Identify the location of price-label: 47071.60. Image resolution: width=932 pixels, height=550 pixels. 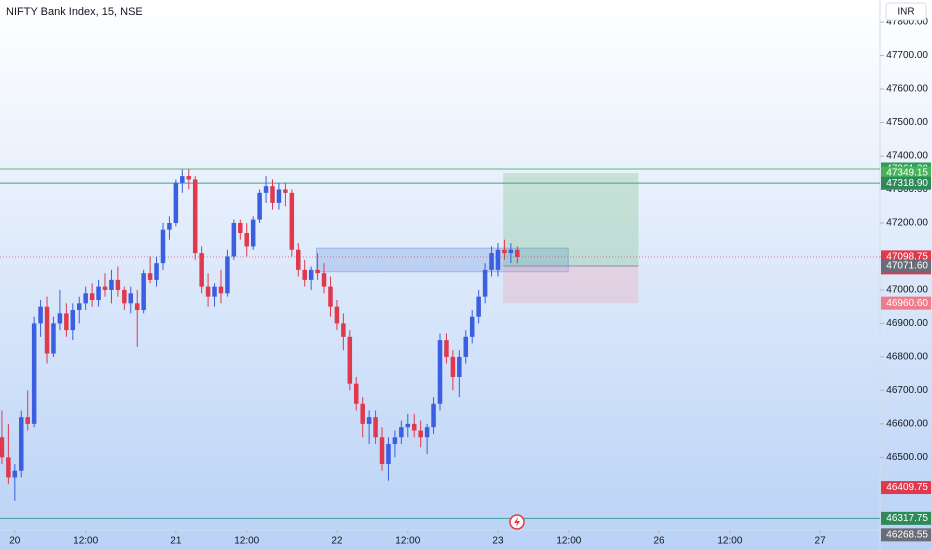
(907, 266).